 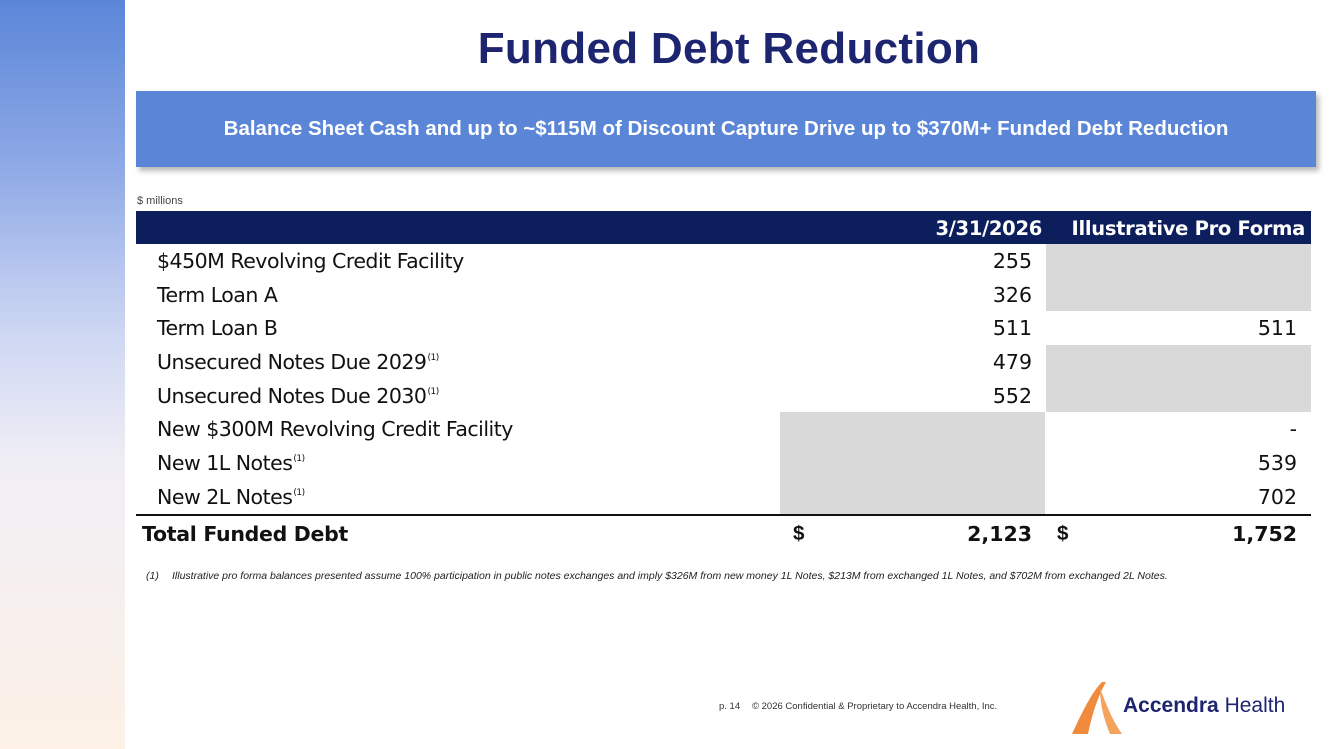 I want to click on table-row: Term Loan A 326, so click(x=723, y=294).